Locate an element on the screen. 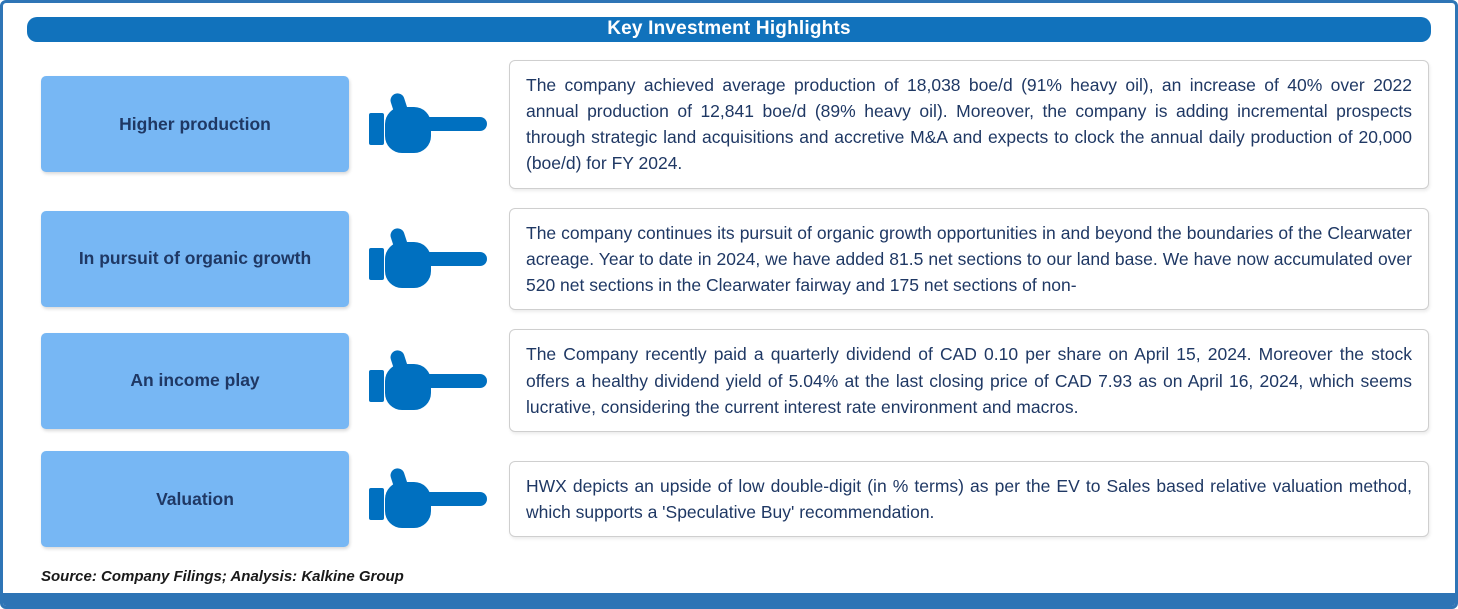 This screenshot has height=609, width=1458. highlight-label: An income play is located at coordinates (195, 380).